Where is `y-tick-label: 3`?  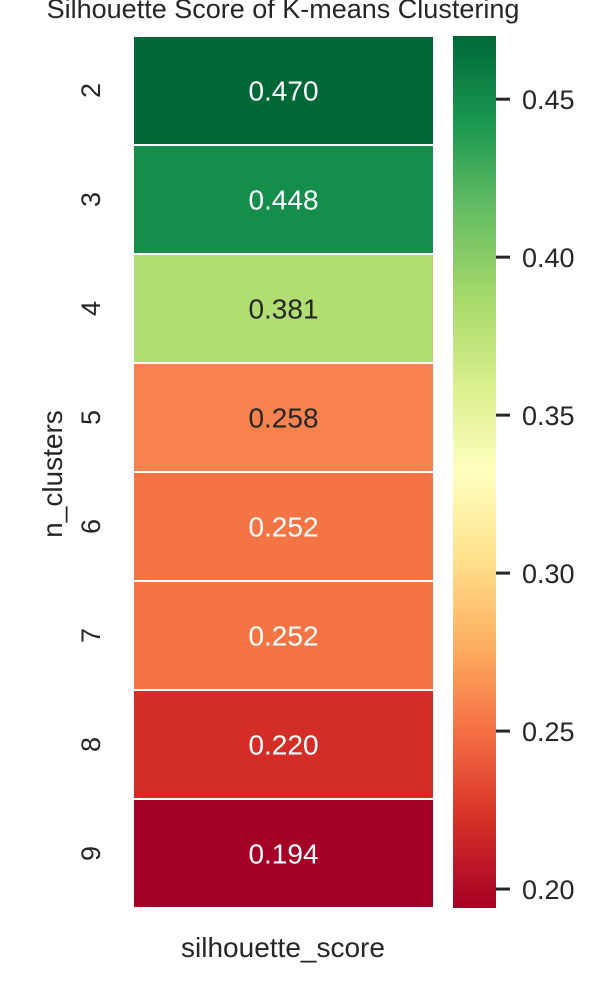 y-tick-label: 3 is located at coordinates (91, 199).